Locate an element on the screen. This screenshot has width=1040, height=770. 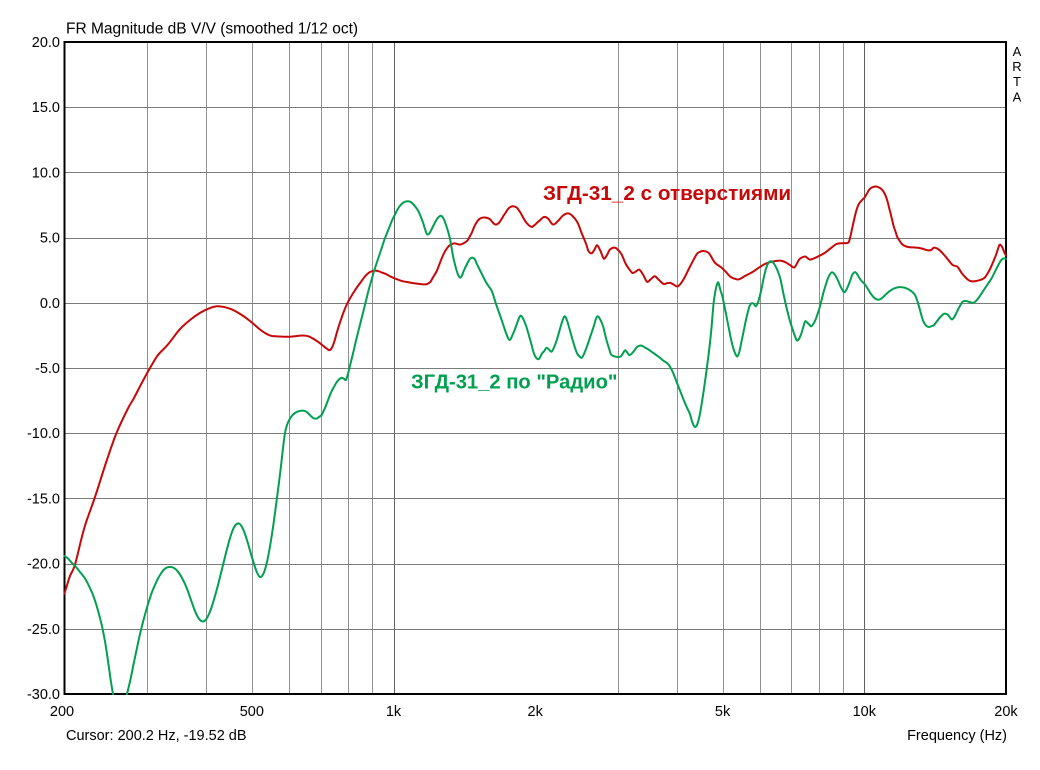
svg-text: -25.0 is located at coordinates (43, 630).